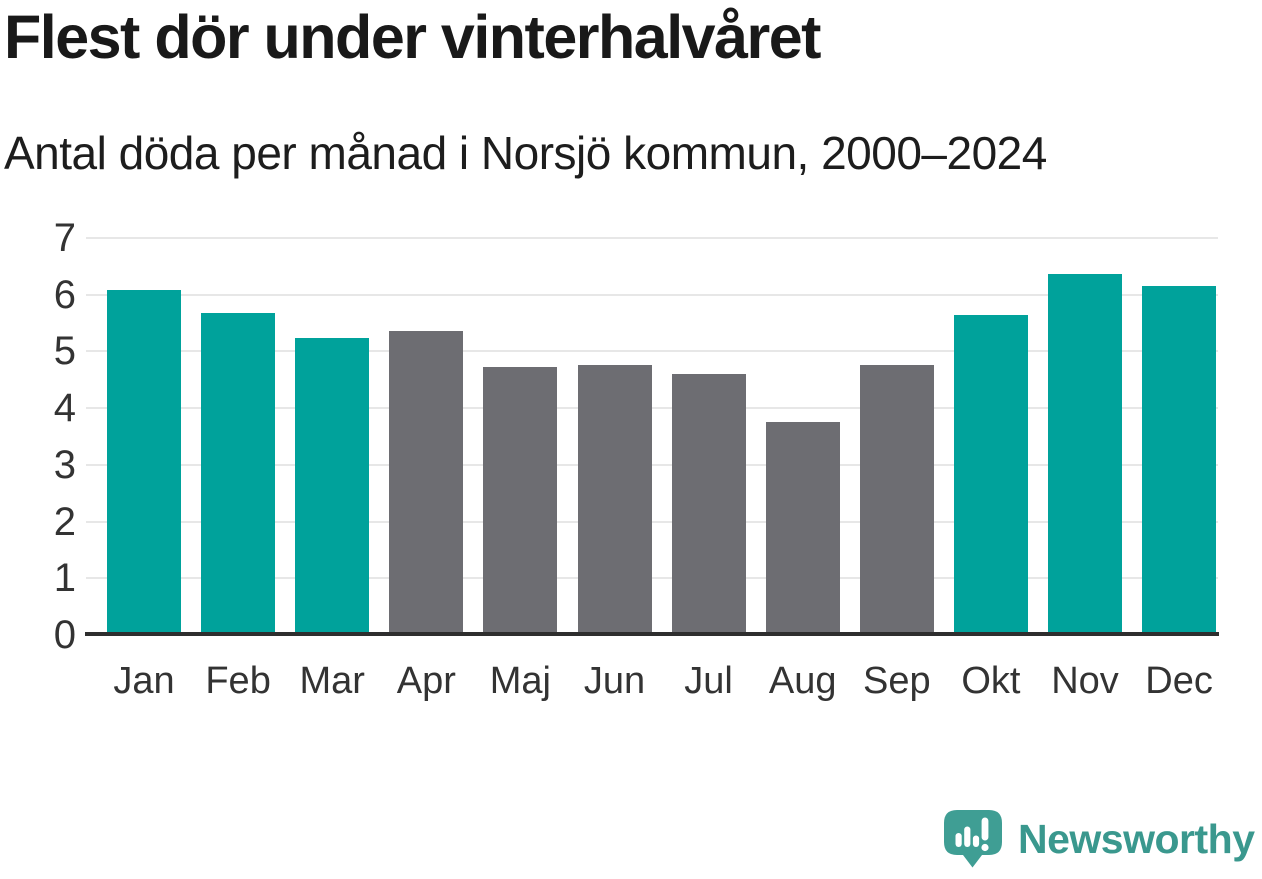 Image resolution: width=1262 pixels, height=879 pixels. I want to click on x-tick-label-maj: Maj, so click(520, 681).